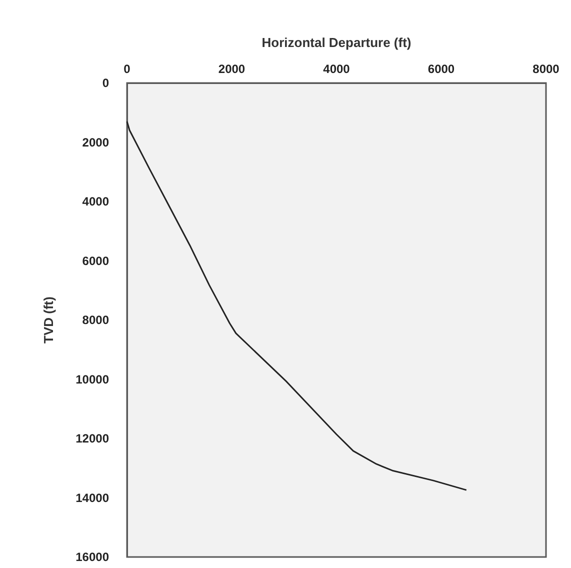 This screenshot has height=568, width=571. What do you see at coordinates (106, 83) in the screenshot?
I see `y-tick-label: 0` at bounding box center [106, 83].